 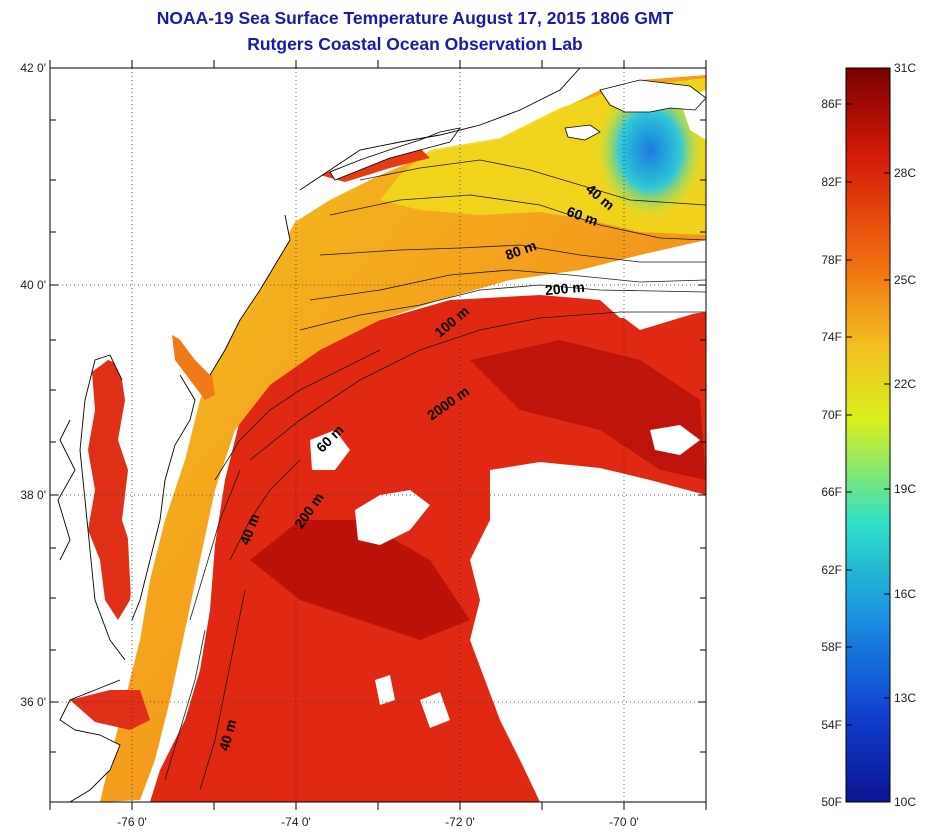 I want to click on cold-water-region, so click(x=650, y=150).